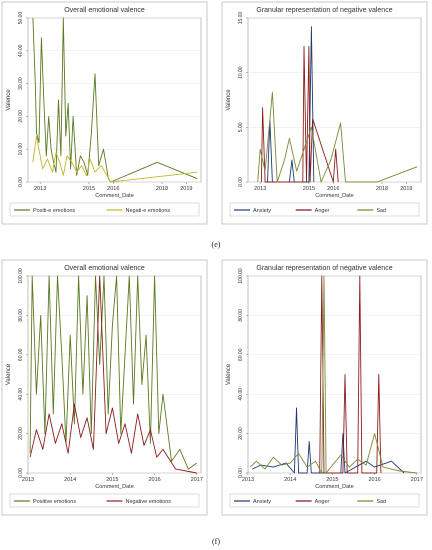  Describe the element at coordinates (241, 127) in the screenshot. I see `y-tick-label: 5.00` at that location.